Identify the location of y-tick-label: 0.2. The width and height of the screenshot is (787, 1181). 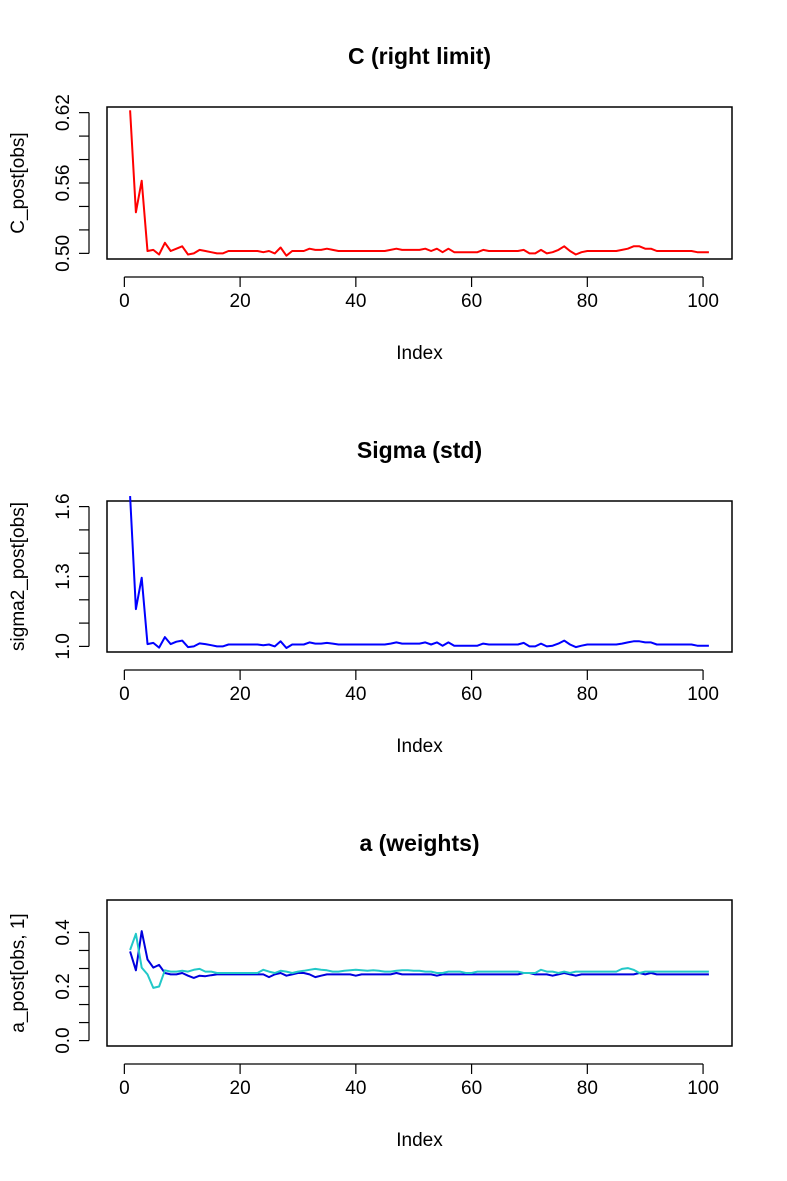
(63, 986).